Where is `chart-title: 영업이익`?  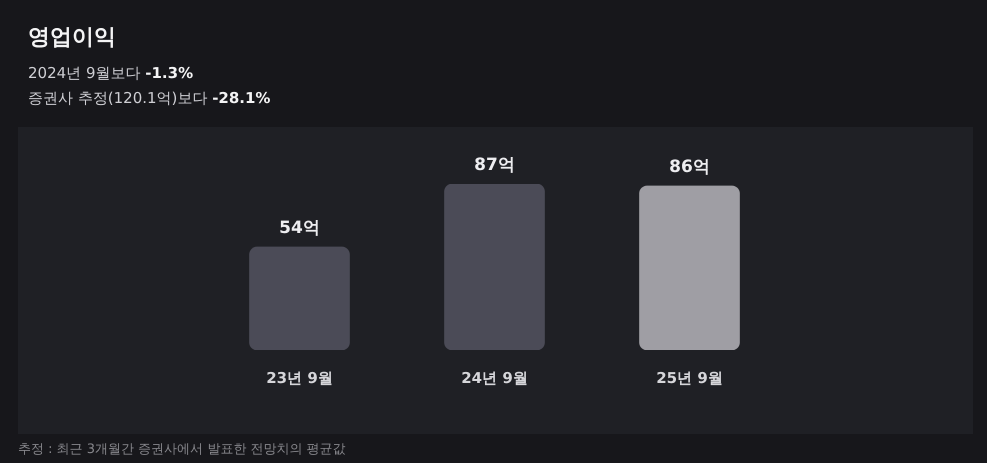
chart-title: 영업이익 is located at coordinates (72, 38).